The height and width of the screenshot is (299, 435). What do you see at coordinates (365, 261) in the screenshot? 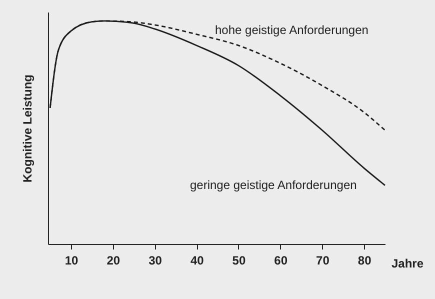
I see `x-tick-label: 80` at bounding box center [365, 261].